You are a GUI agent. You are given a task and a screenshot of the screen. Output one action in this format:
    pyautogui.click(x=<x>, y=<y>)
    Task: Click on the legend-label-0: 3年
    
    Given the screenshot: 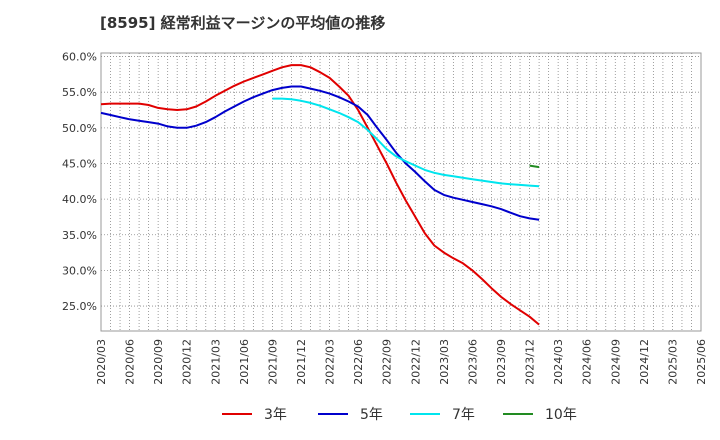 What is the action you would take?
    pyautogui.click(x=275, y=415)
    